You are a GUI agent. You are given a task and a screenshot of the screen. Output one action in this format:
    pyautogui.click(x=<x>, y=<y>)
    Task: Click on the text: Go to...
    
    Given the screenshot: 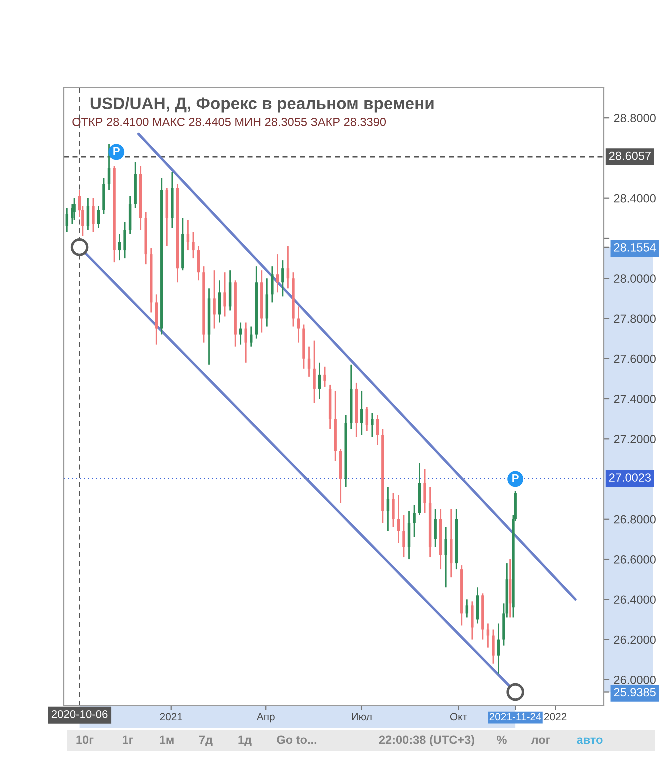 What is the action you would take?
    pyautogui.click(x=297, y=740)
    